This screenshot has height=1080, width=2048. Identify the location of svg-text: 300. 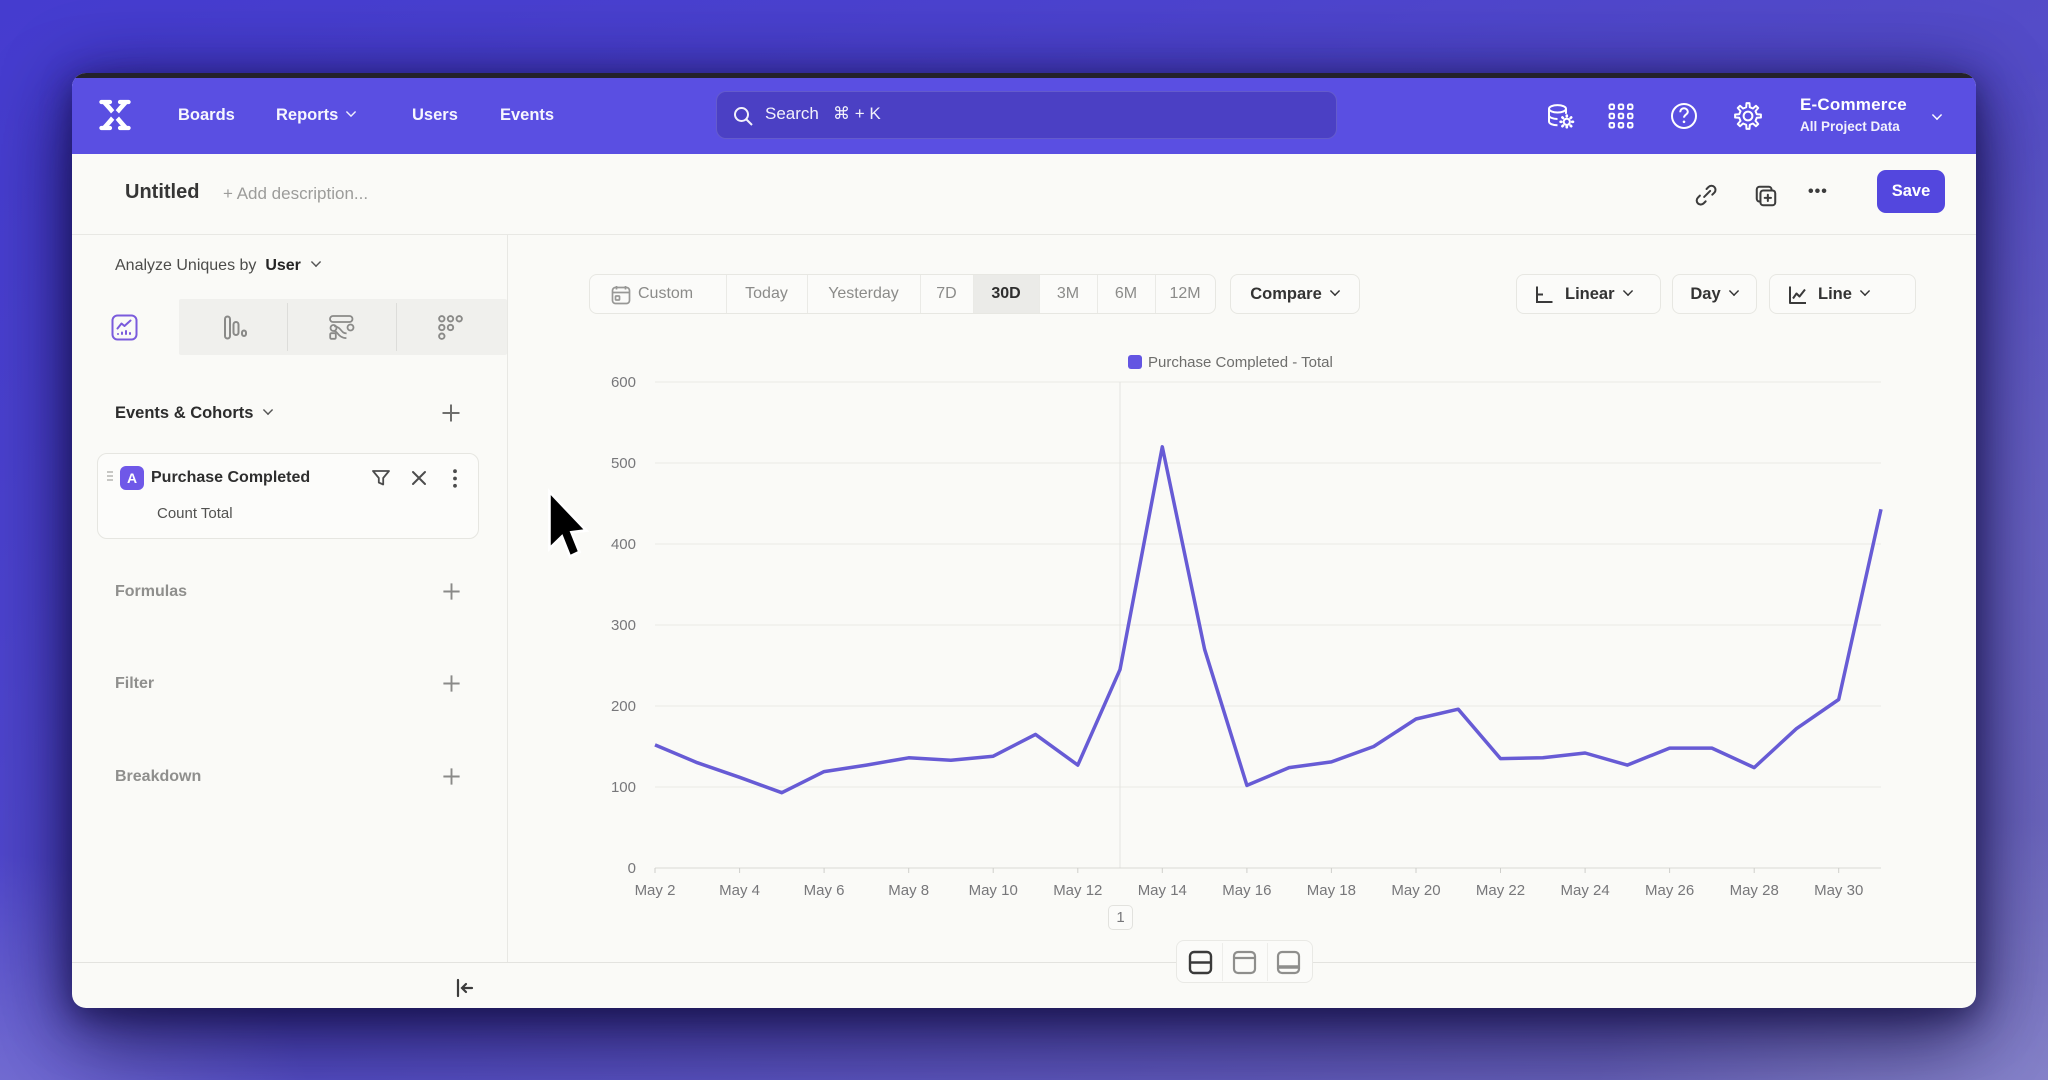
(623, 625).